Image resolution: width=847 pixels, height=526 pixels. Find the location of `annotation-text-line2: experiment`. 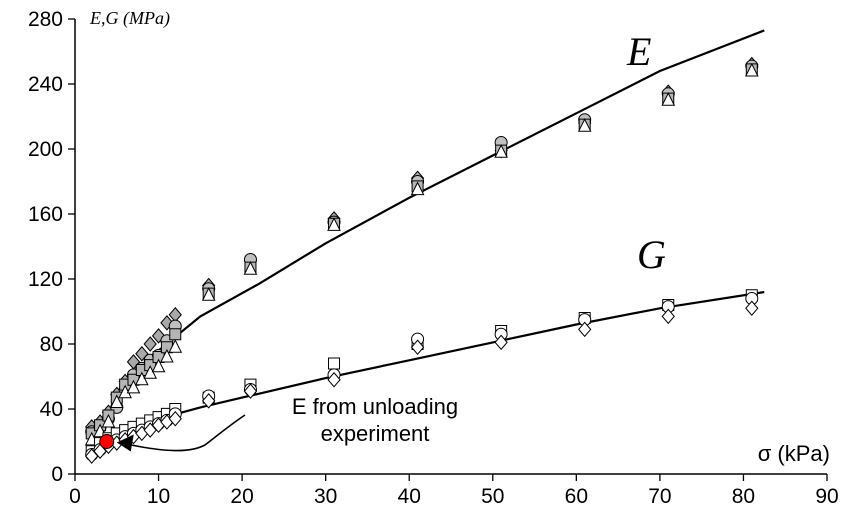

annotation-text-line2: experiment is located at coordinates (375, 433).